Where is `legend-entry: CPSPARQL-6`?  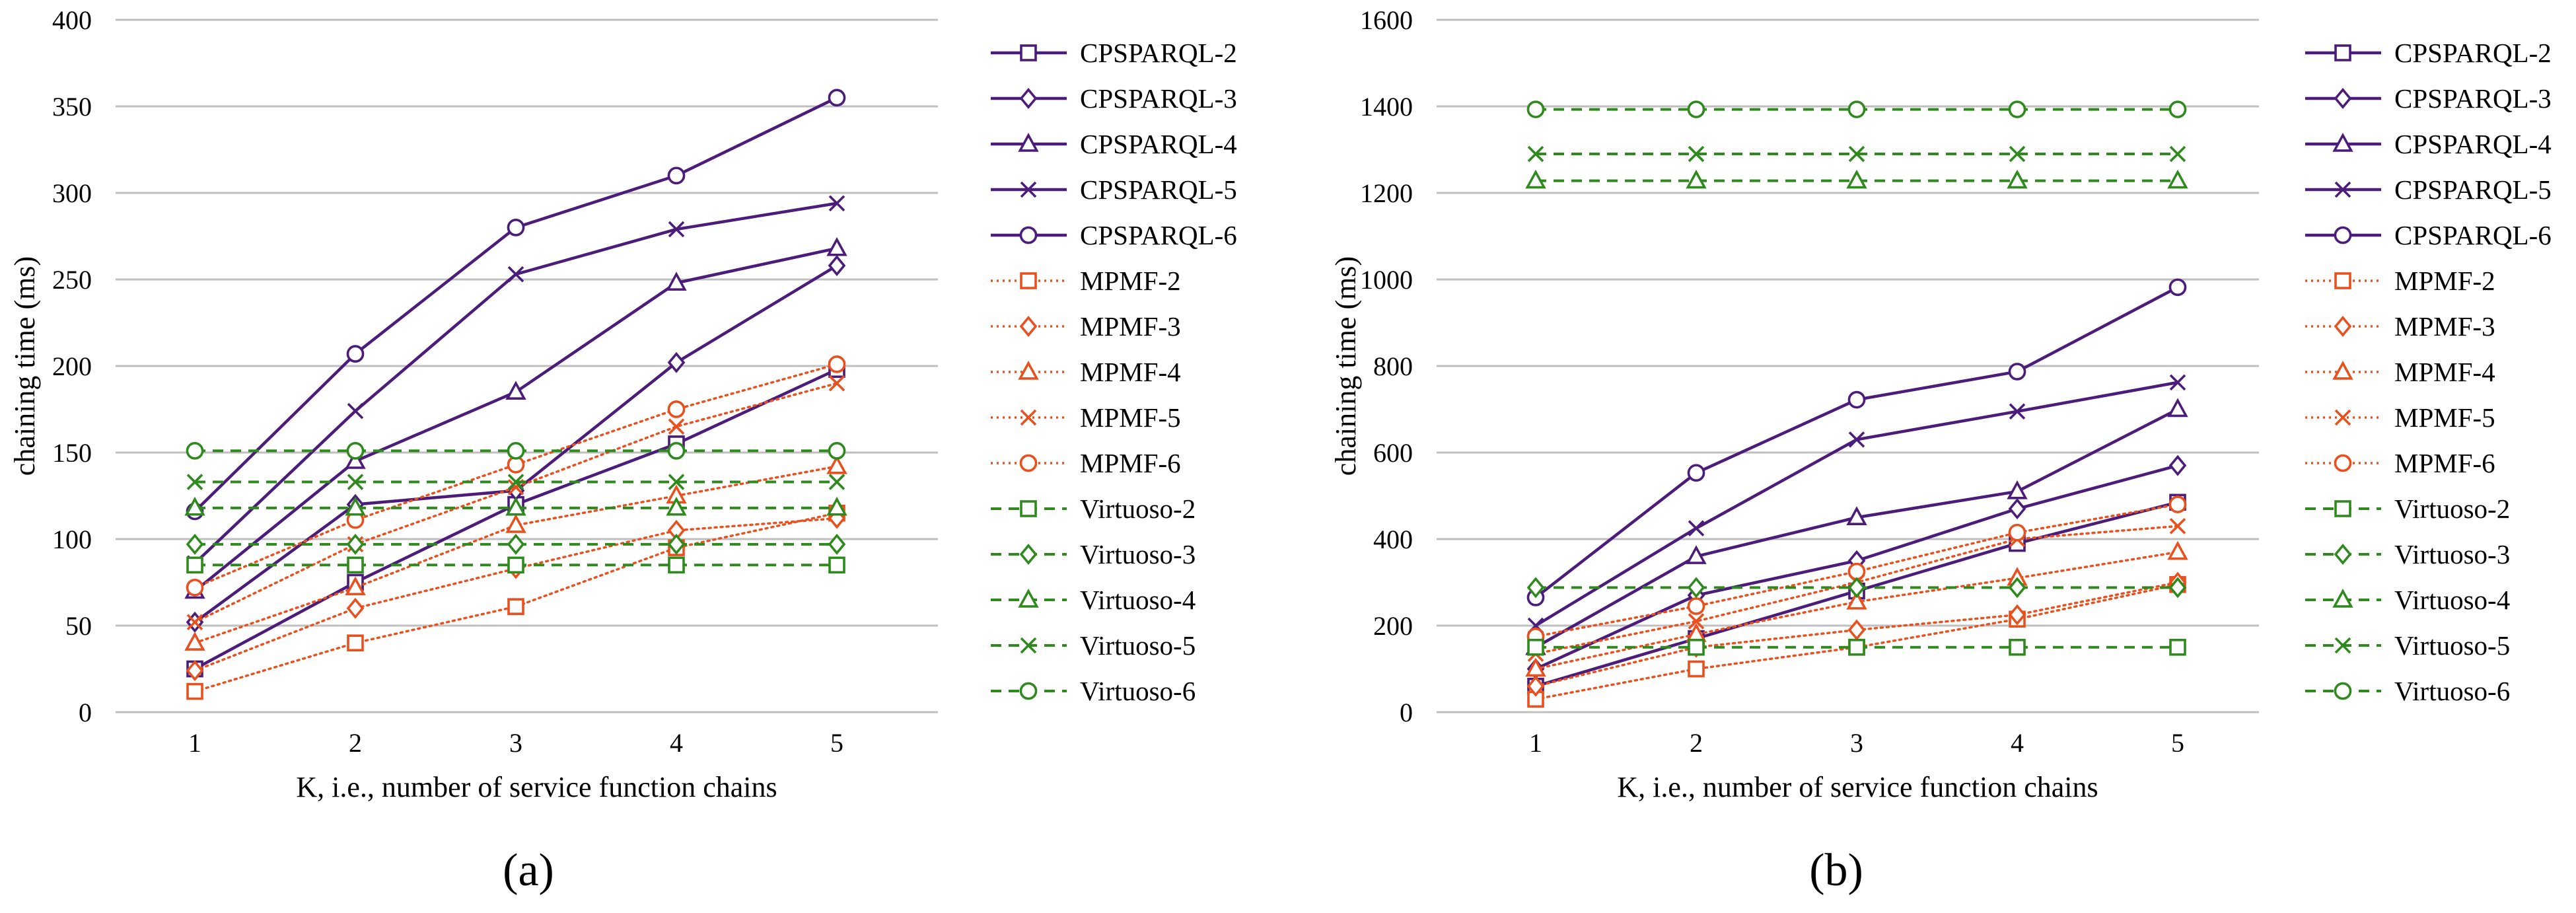 legend-entry: CPSPARQL-6 is located at coordinates (2428, 235).